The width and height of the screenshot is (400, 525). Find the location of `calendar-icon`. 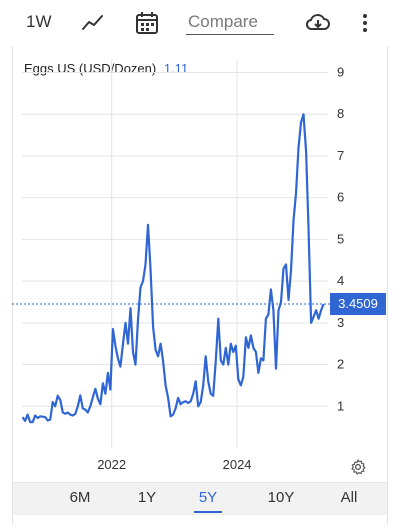

calendar-icon is located at coordinates (147, 23).